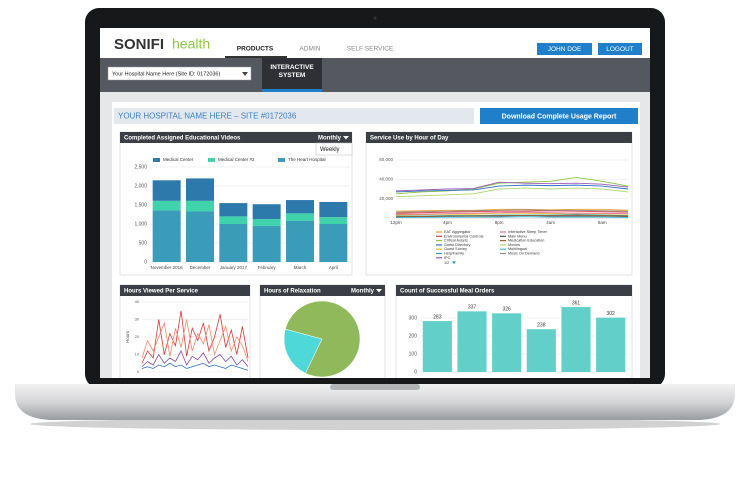  Describe the element at coordinates (437, 317) in the screenshot. I see `value-label: 283` at that location.